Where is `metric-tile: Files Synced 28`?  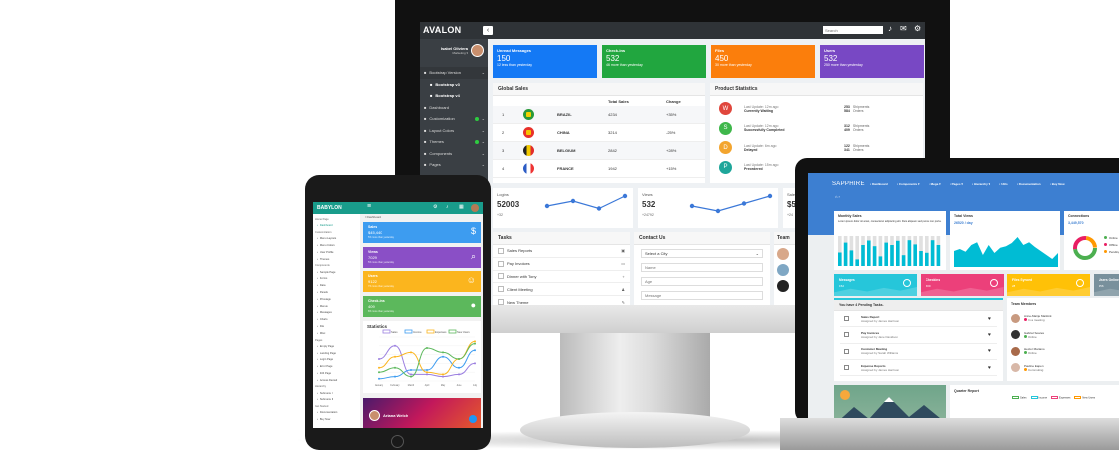 metric-tile: Files Synced 28 is located at coordinates (1048, 285).